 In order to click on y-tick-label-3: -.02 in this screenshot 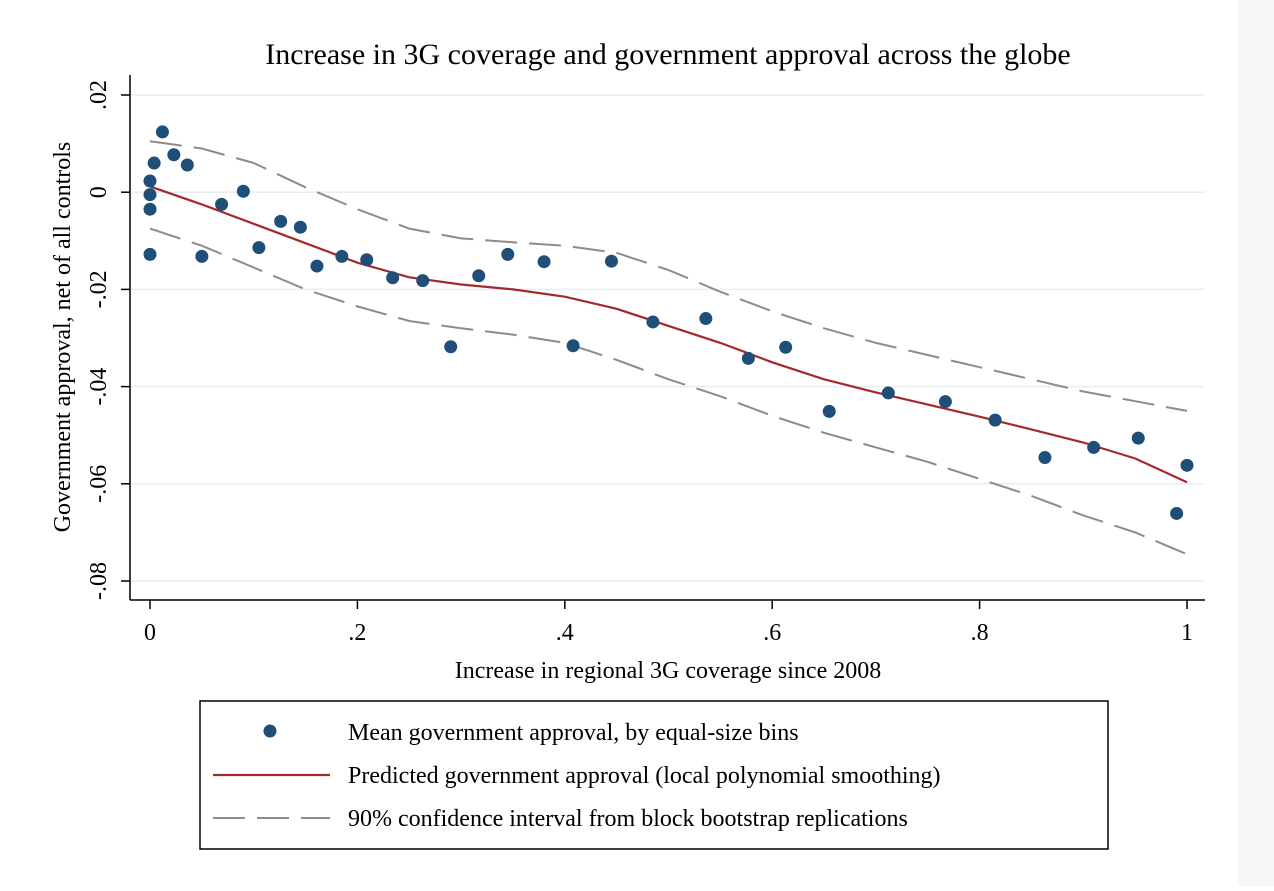, I will do `click(99, 289)`.